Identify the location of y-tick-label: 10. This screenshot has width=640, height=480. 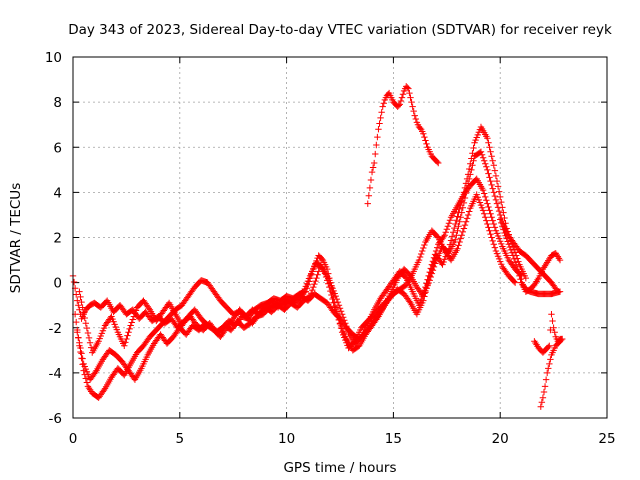
(53, 58).